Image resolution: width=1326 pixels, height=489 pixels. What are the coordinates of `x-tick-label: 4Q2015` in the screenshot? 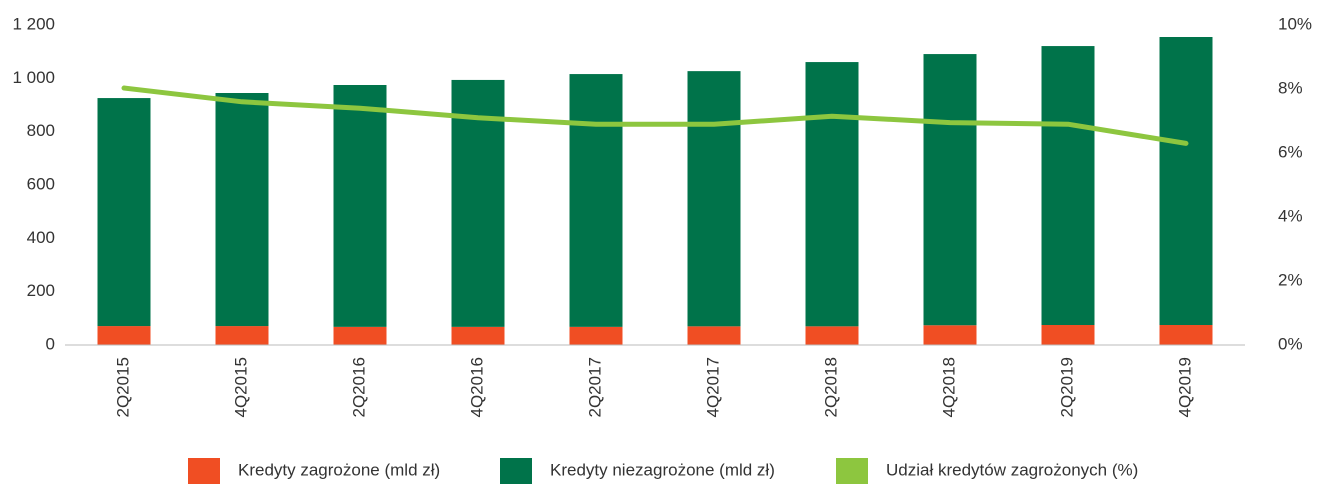 It's located at (240, 387).